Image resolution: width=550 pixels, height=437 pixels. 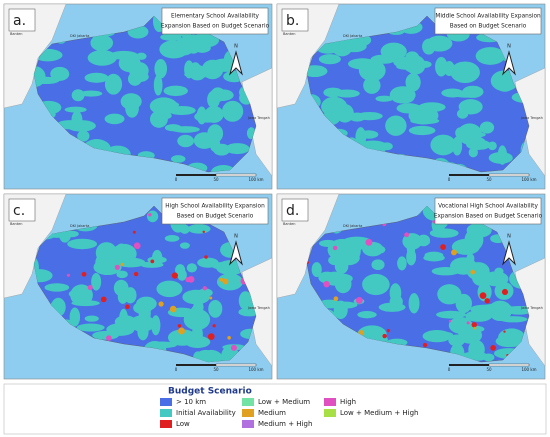 What do you see at coordinates (449, 179) in the screenshot?
I see `scale-label: 0` at bounding box center [449, 179].